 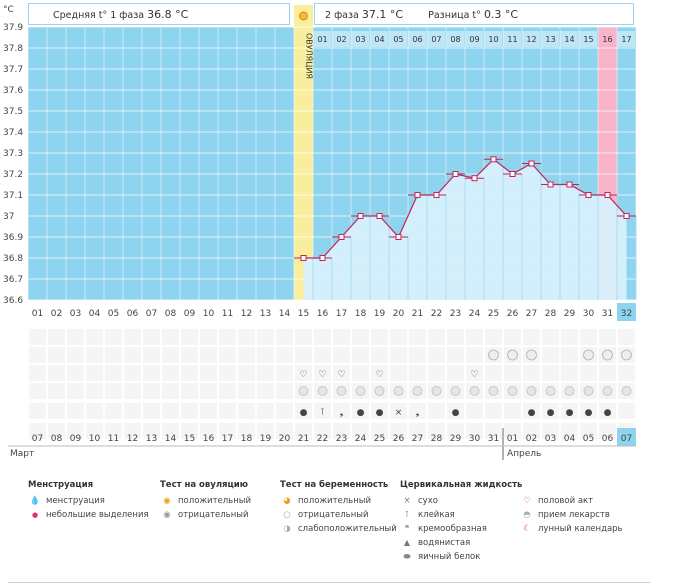 What do you see at coordinates (436, 39) in the screenshot?
I see `phase2-day-label: 07` at bounding box center [436, 39].